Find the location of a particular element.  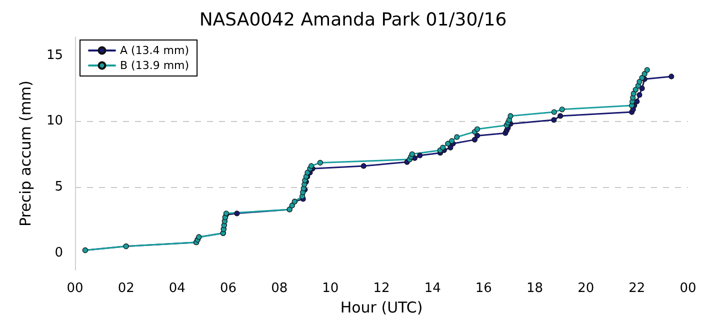

x-tick-label: 08 is located at coordinates (279, 288).